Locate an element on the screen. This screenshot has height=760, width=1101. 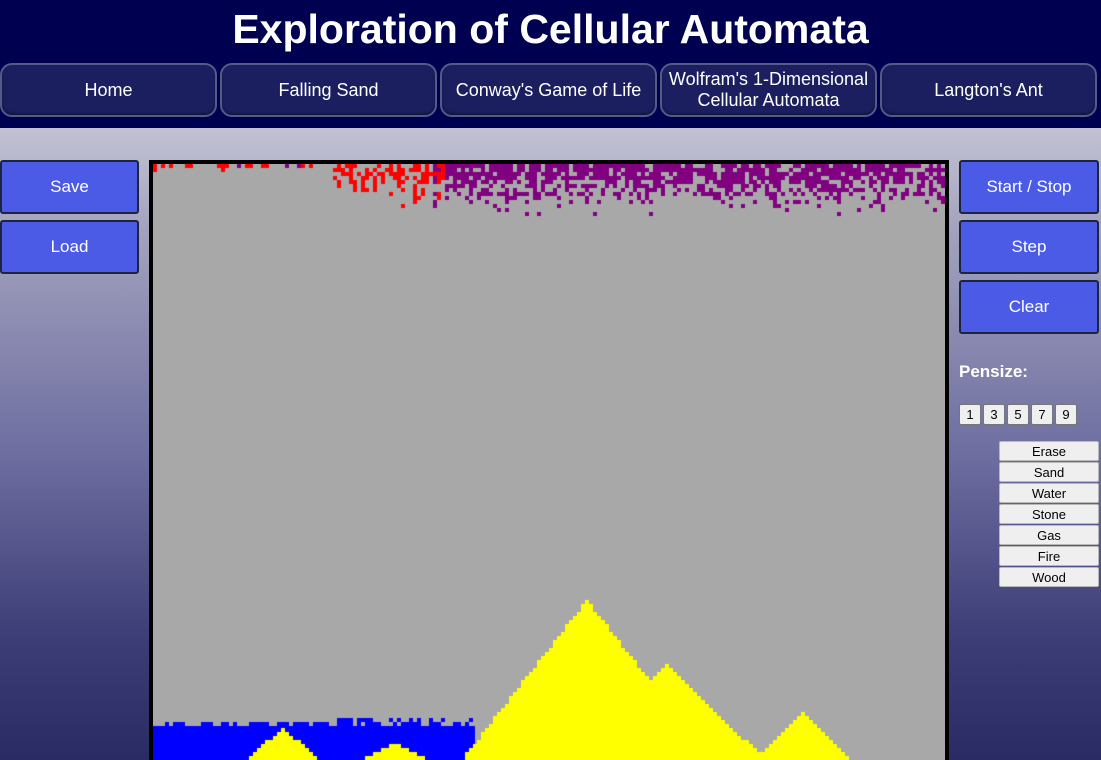
material-erase-button: Erase is located at coordinates (1049, 451).